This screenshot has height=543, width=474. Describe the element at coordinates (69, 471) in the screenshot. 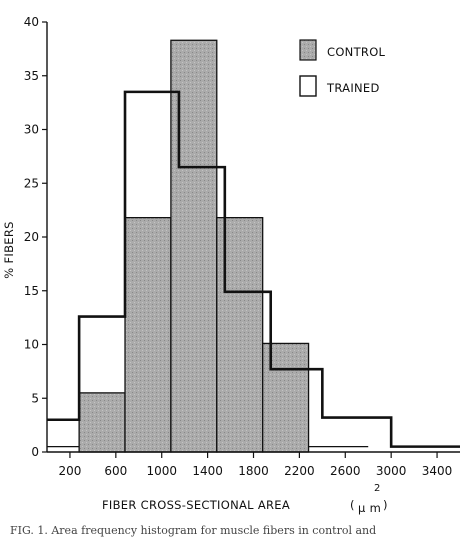

I see `x-tick-label-0: 200` at that location.